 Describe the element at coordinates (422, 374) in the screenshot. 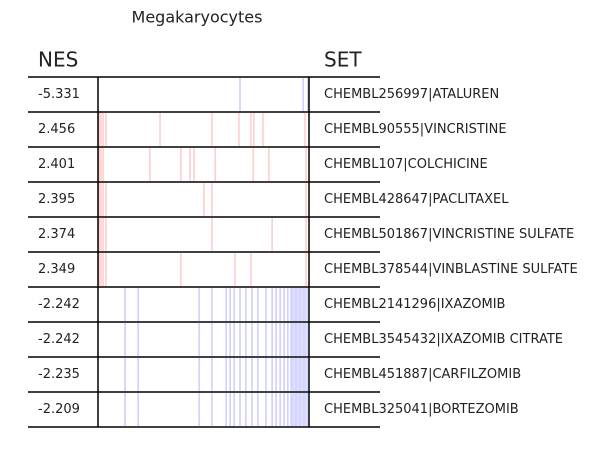

I see `set-name: CHEMBL451887|CARFILZOMIB` at that location.